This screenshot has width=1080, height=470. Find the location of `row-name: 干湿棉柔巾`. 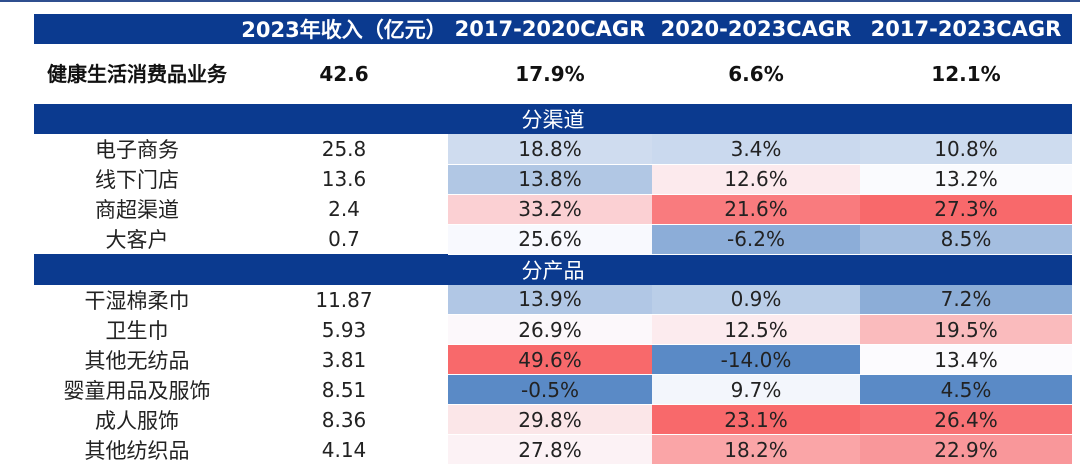

row-name: 干湿棉柔巾 is located at coordinates (137, 300).